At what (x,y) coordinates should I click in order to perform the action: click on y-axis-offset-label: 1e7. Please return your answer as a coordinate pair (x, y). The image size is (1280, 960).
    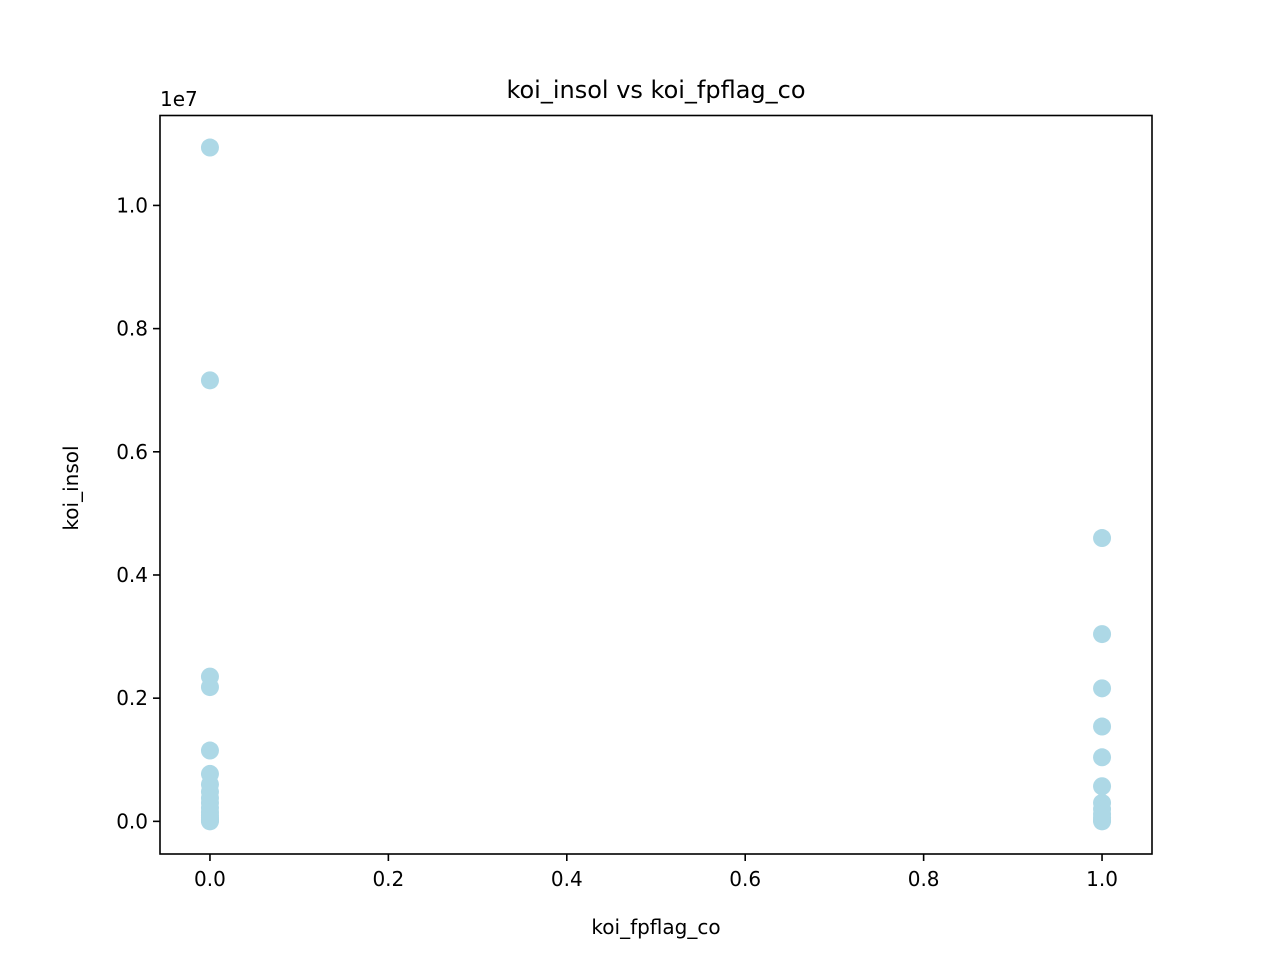
    Looking at the image, I should click on (179, 99).